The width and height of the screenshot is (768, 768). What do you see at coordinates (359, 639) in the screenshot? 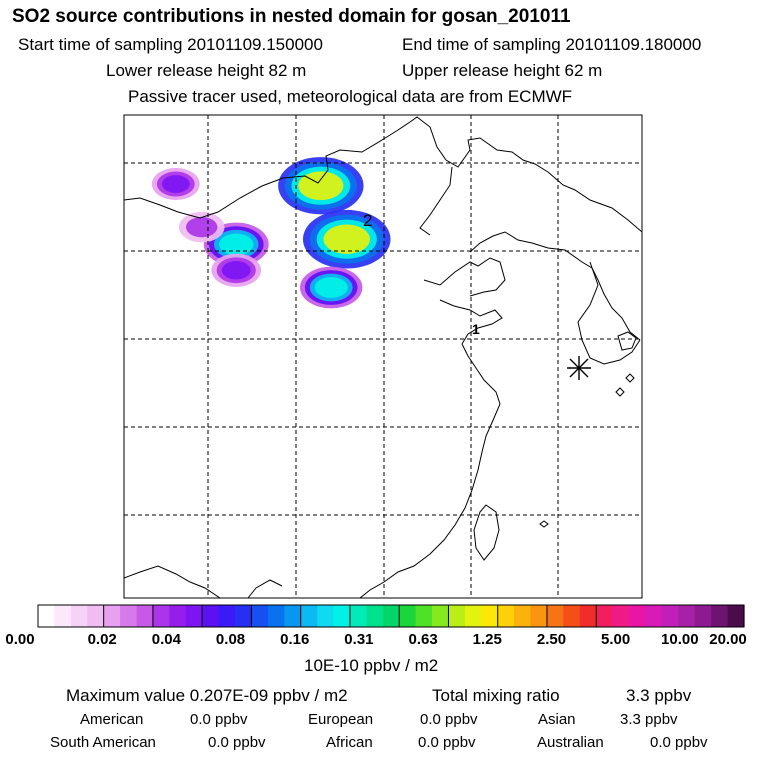
I see `colorbar-tick-label: 0.31` at bounding box center [359, 639].